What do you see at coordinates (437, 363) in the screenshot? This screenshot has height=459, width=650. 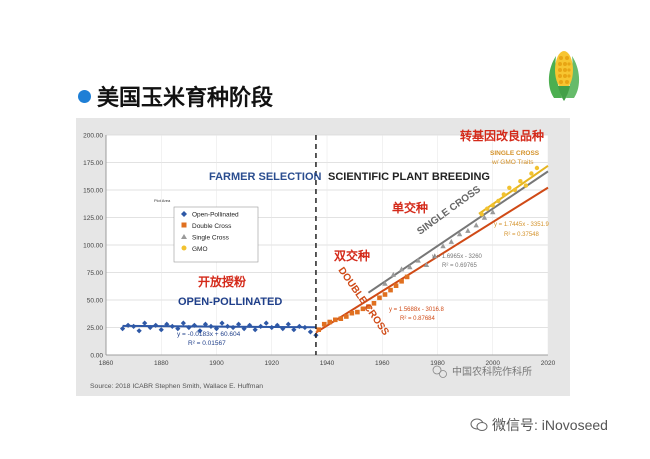 I see `x-tick-label: 1980` at bounding box center [437, 363].